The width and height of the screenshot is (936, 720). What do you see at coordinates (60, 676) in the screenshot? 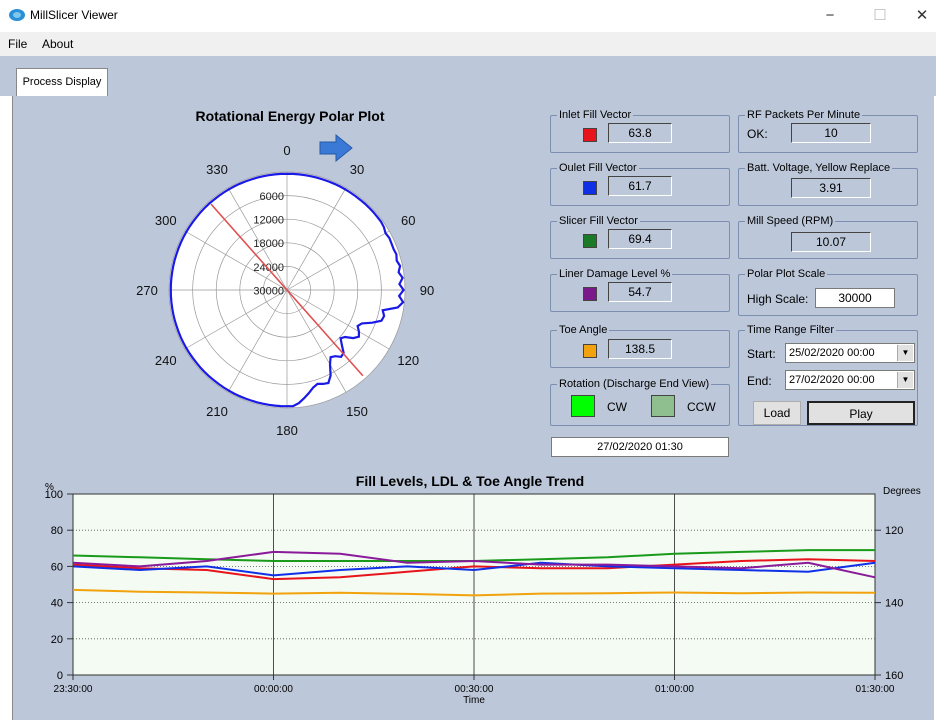
I see `y-tick-label: 0` at bounding box center [60, 676].